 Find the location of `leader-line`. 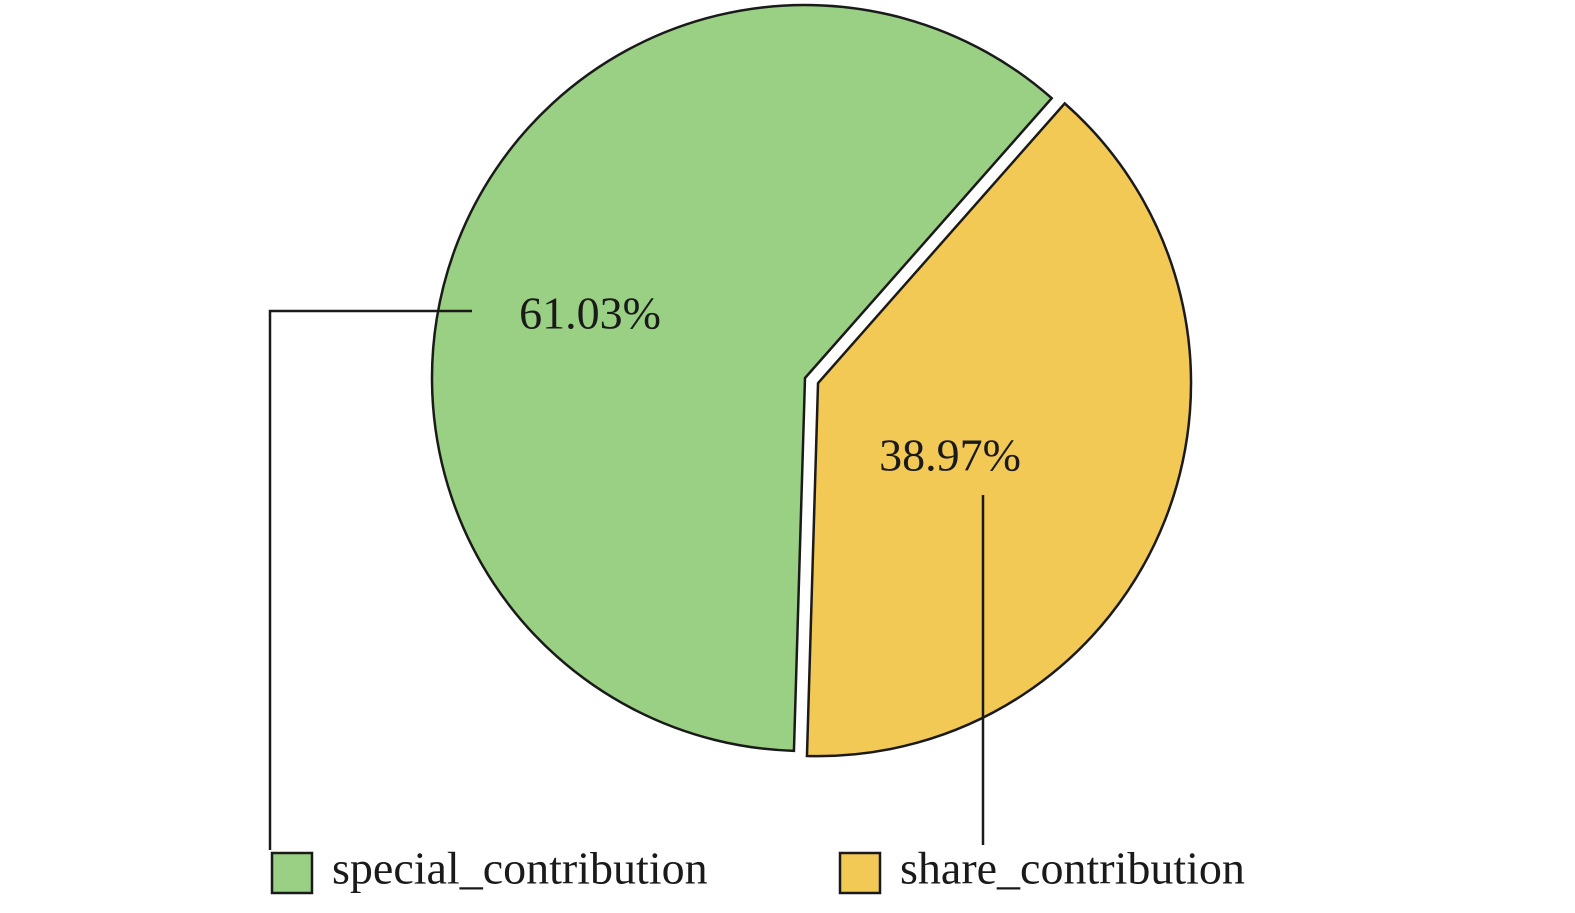

leader-line is located at coordinates (370, 579).